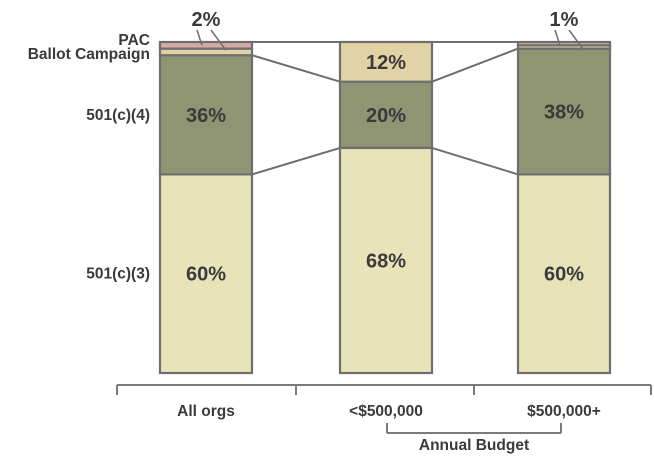  Describe the element at coordinates (576, 40) in the screenshot. I see `annotation-leader-500-000-b` at that location.